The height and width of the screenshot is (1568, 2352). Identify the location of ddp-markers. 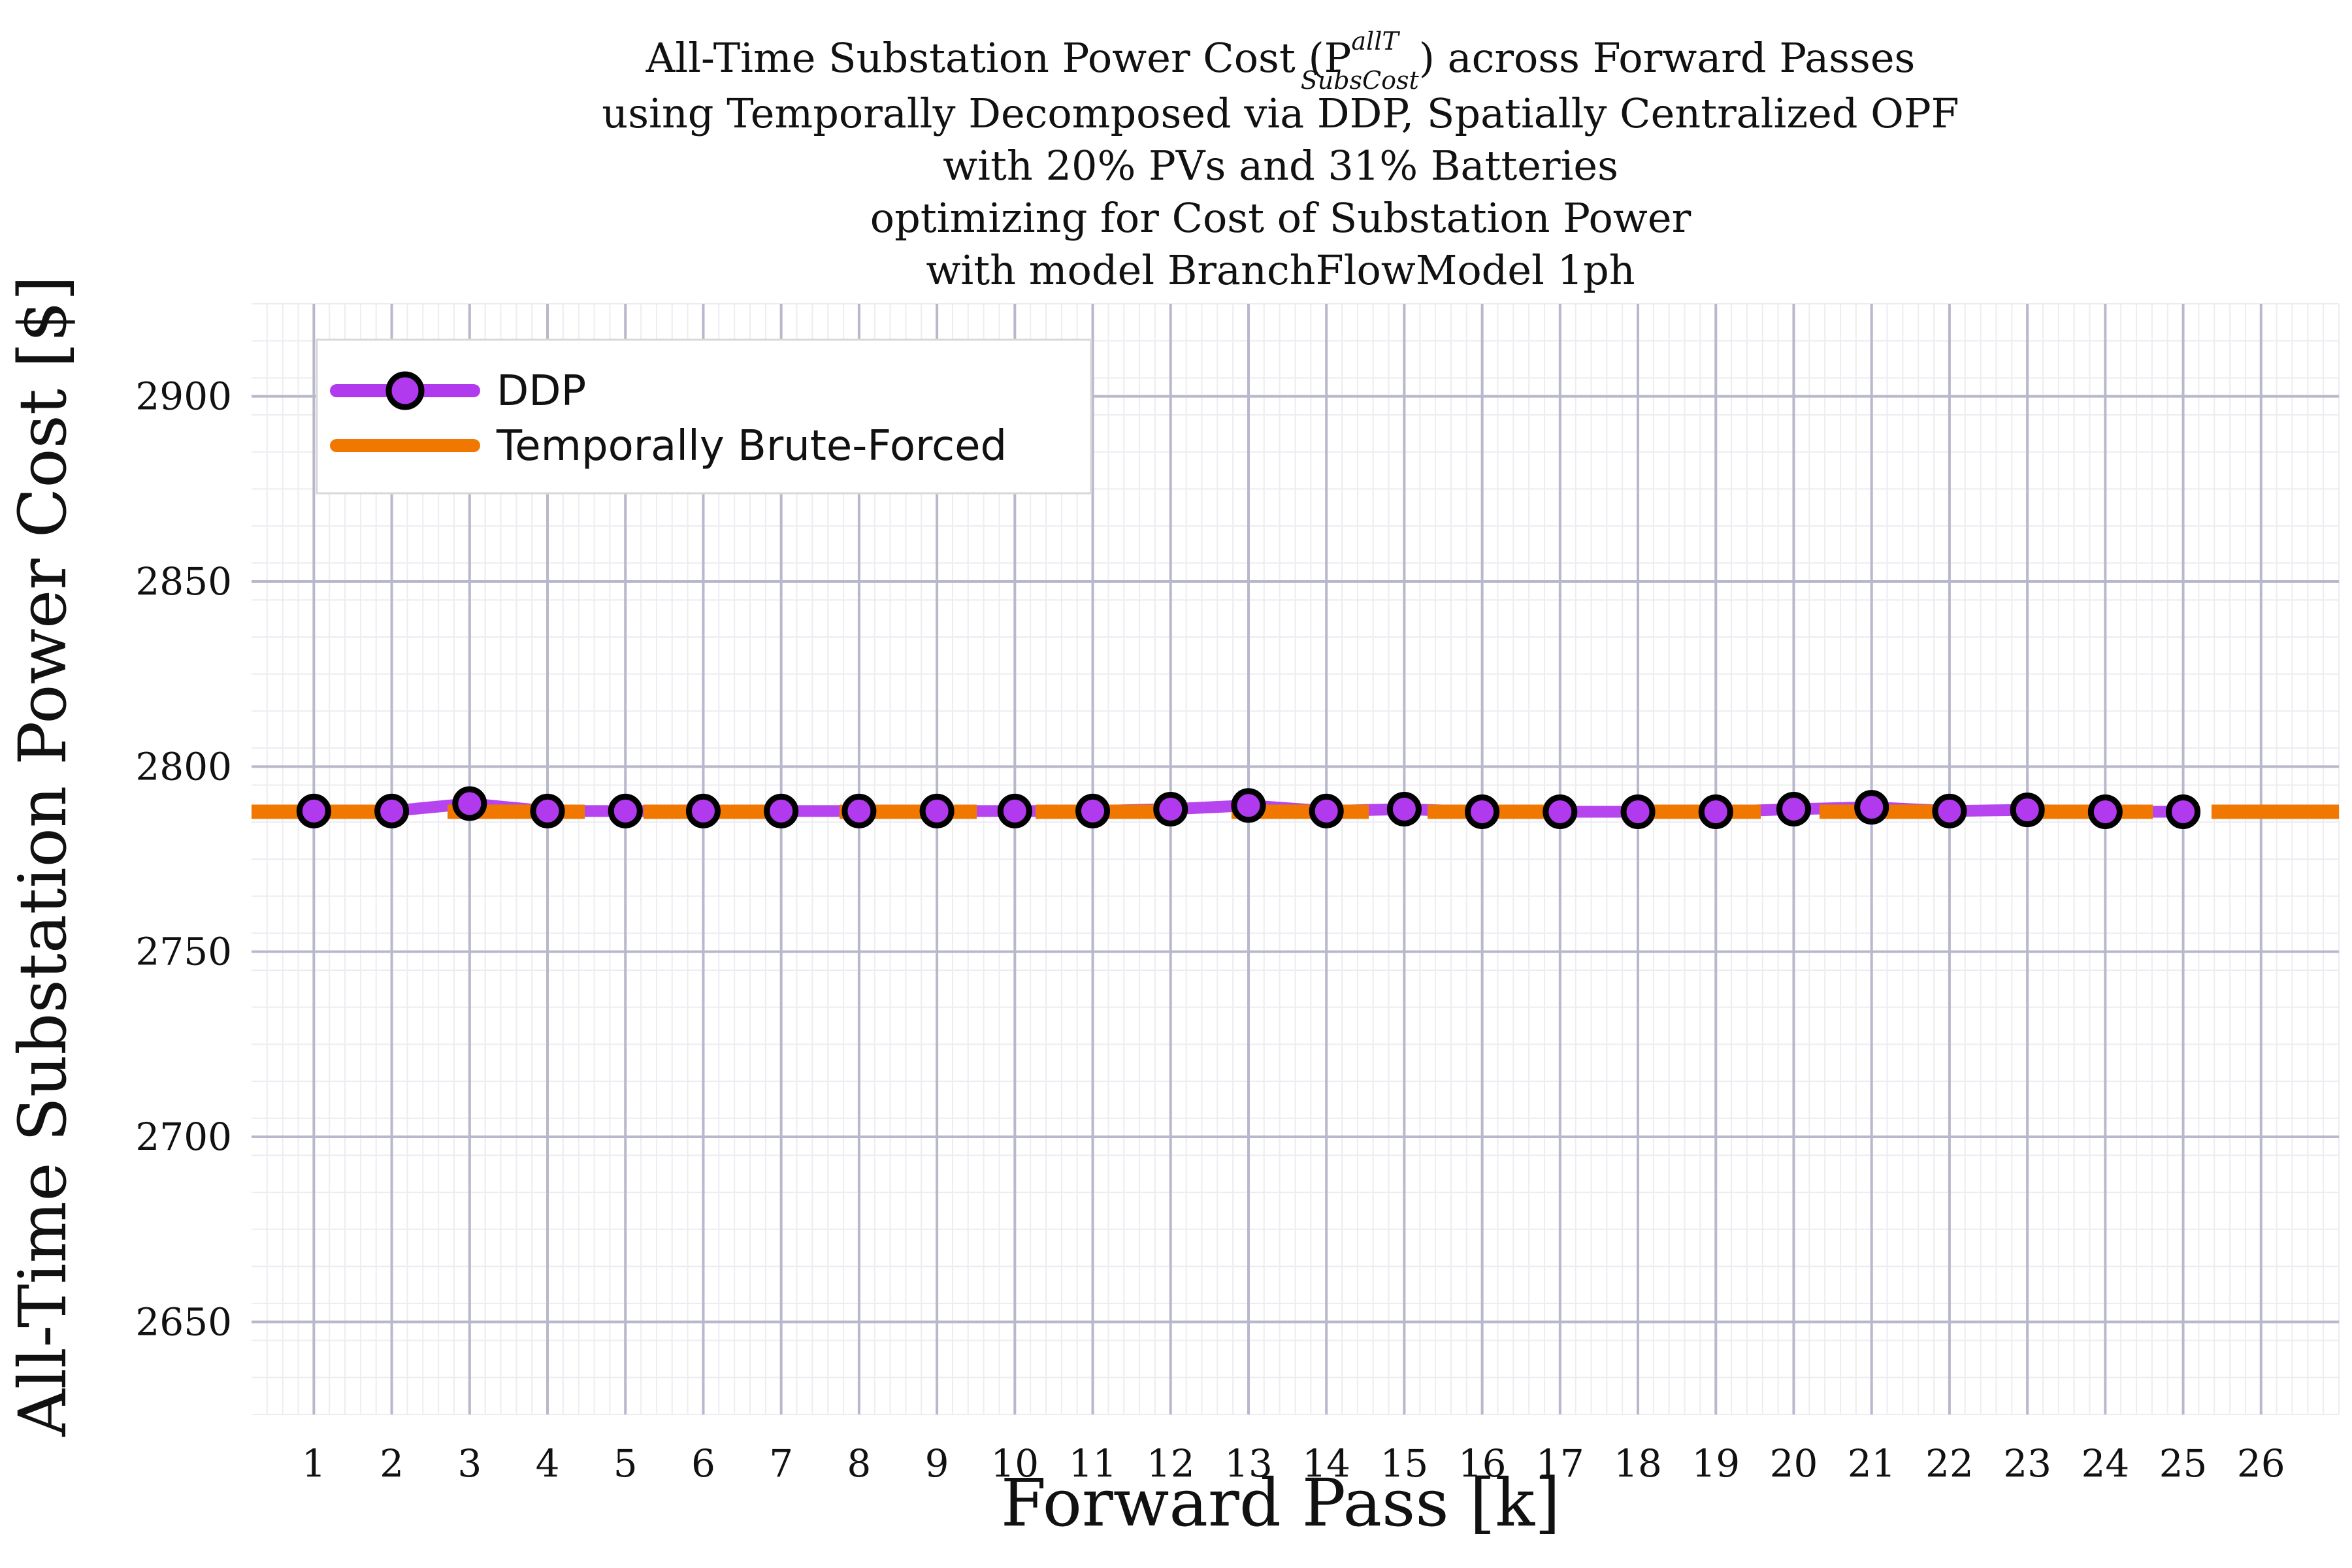
(1295, 807).